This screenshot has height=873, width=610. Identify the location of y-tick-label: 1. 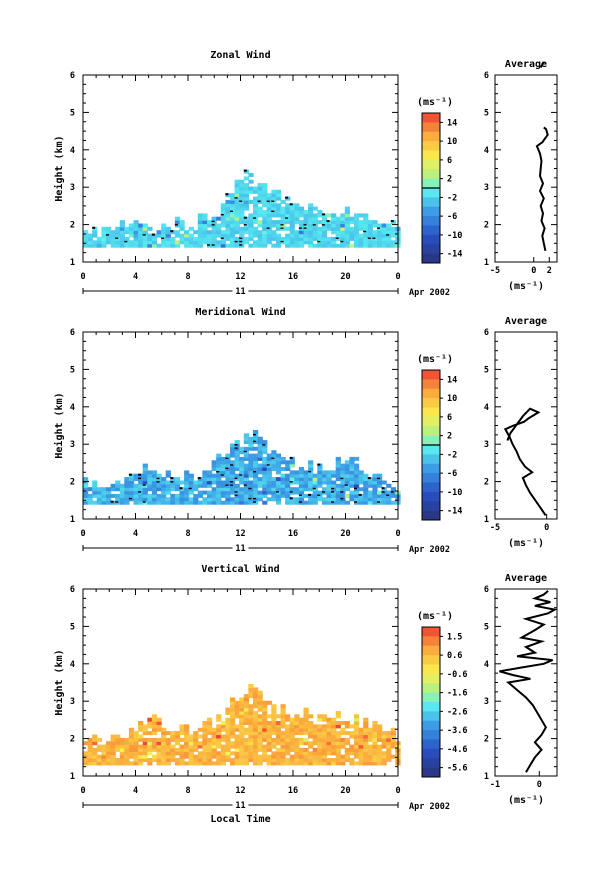
(72, 263).